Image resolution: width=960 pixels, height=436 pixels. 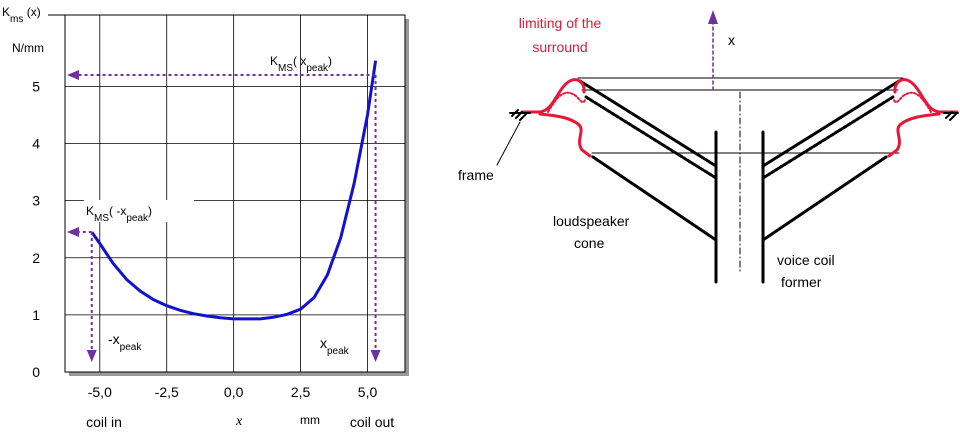 I want to click on surround-left, so click(x=553, y=96).